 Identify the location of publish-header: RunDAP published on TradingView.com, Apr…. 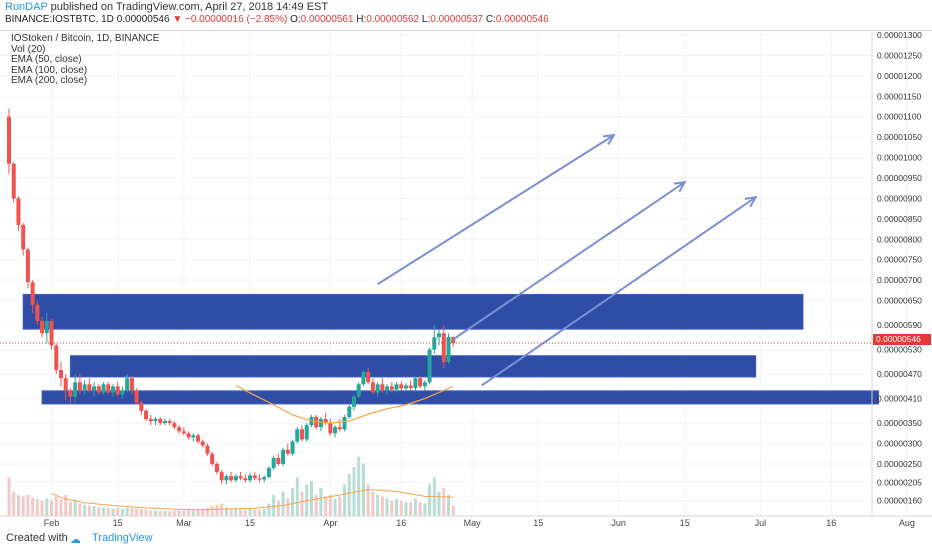
(466, 15).